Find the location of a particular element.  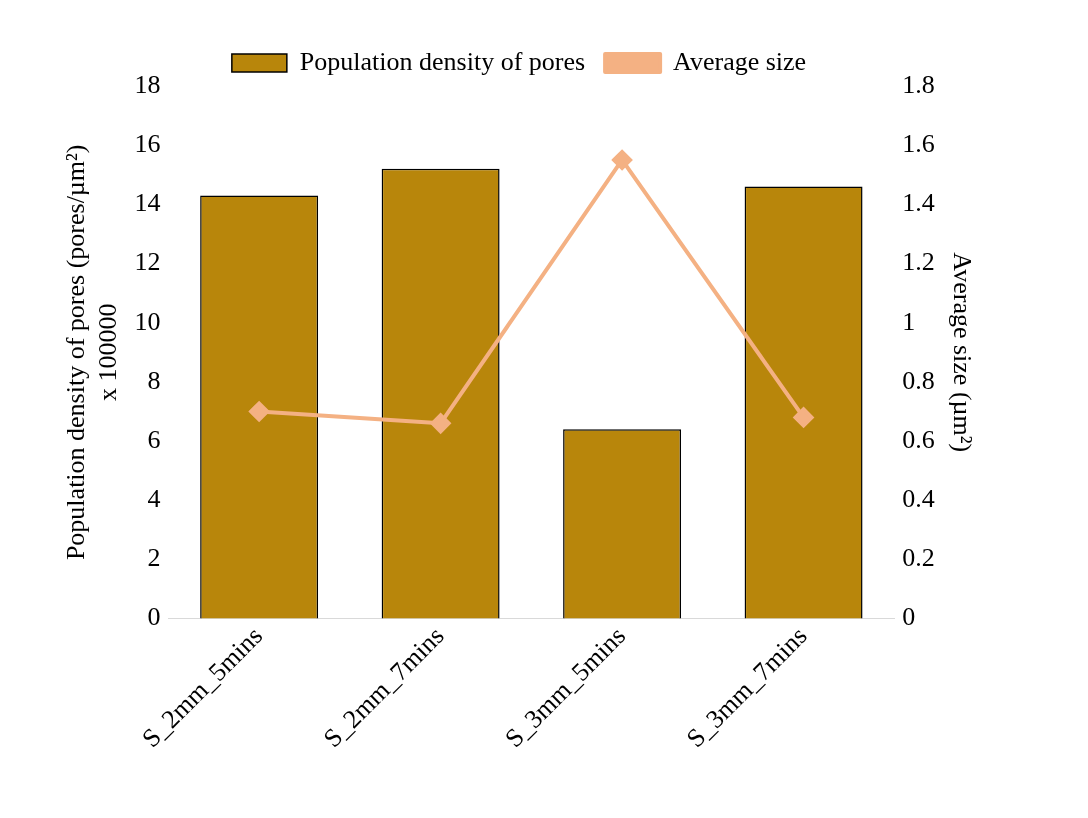

y-tick-label: 6 is located at coordinates (154, 439).